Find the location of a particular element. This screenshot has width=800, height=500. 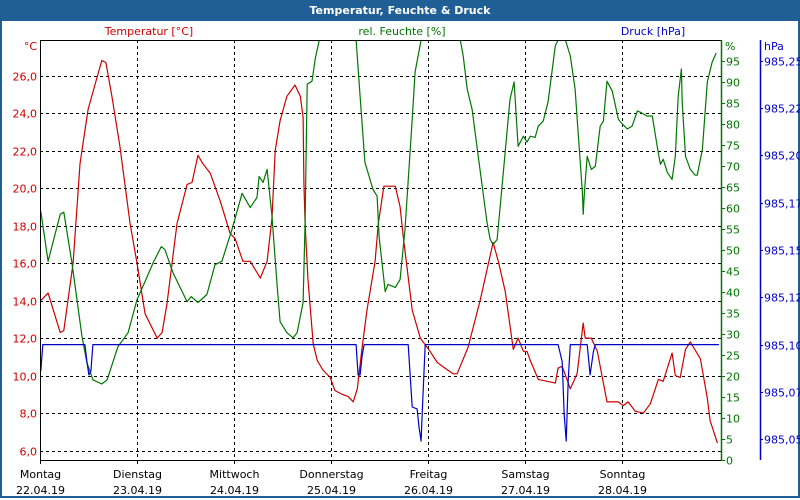

humidity-tick-label: 70 is located at coordinates (733, 167).